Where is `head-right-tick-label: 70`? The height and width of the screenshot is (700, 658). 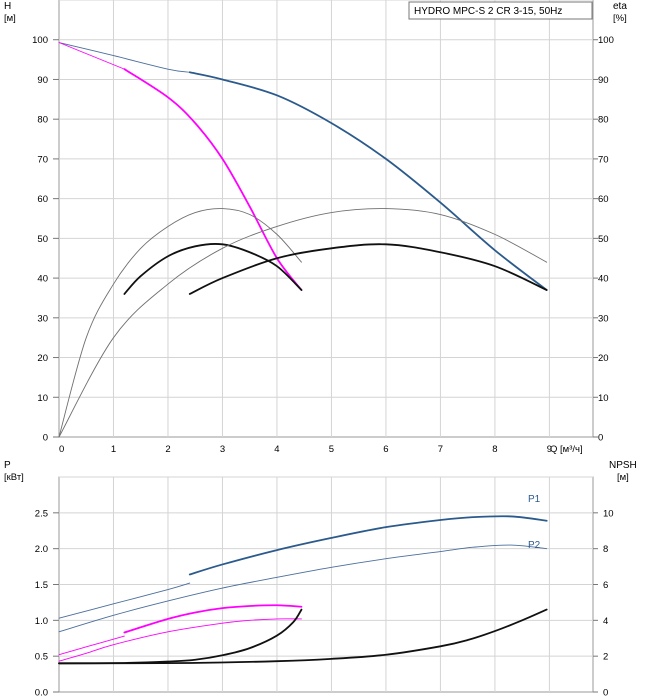
head-right-tick-label: 70 is located at coordinates (603, 159).